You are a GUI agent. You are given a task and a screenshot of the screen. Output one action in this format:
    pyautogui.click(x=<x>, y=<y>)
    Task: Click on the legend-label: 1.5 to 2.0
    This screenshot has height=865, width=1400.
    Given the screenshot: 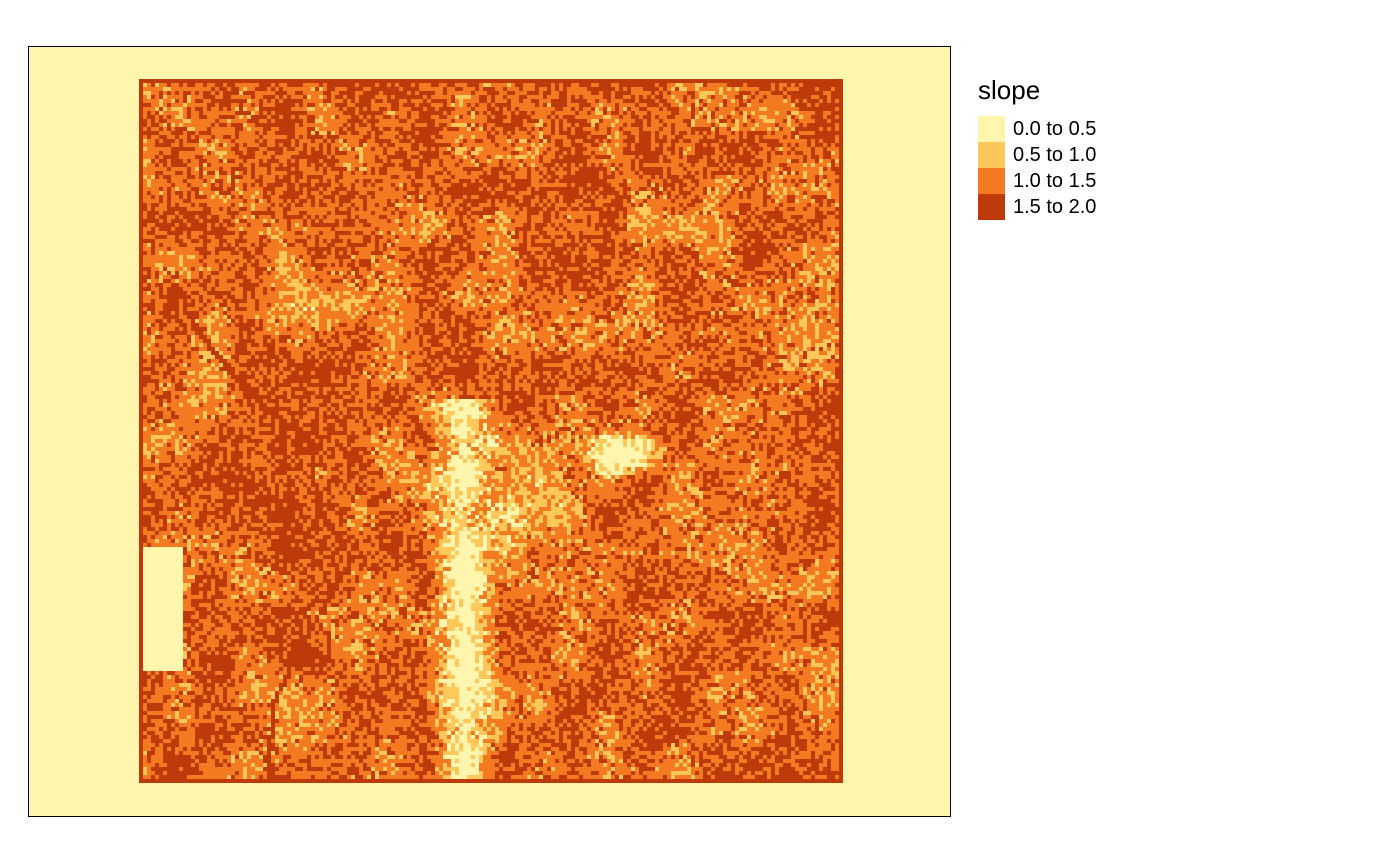 What is the action you would take?
    pyautogui.click(x=1055, y=206)
    